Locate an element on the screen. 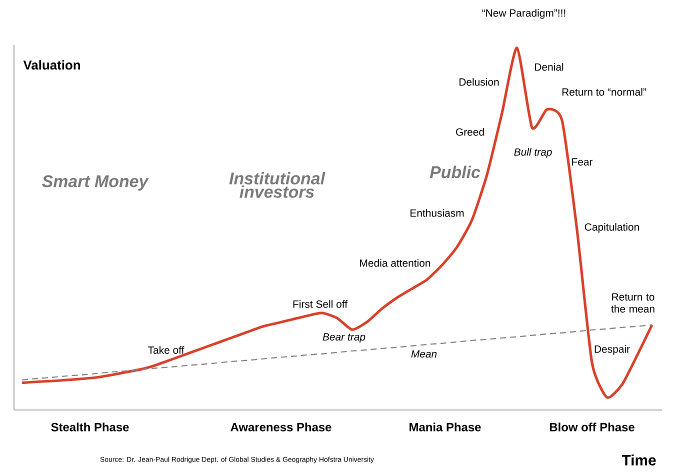 This screenshot has width=680, height=474. annotation: Capitulation is located at coordinates (611, 228).